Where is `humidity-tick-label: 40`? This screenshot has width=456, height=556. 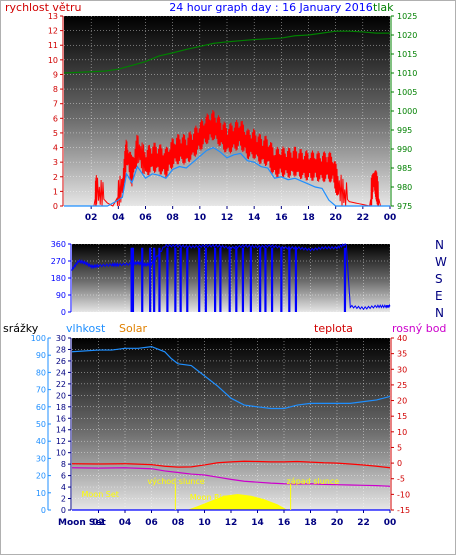 humidity-tick-label: 40 is located at coordinates (41, 441).